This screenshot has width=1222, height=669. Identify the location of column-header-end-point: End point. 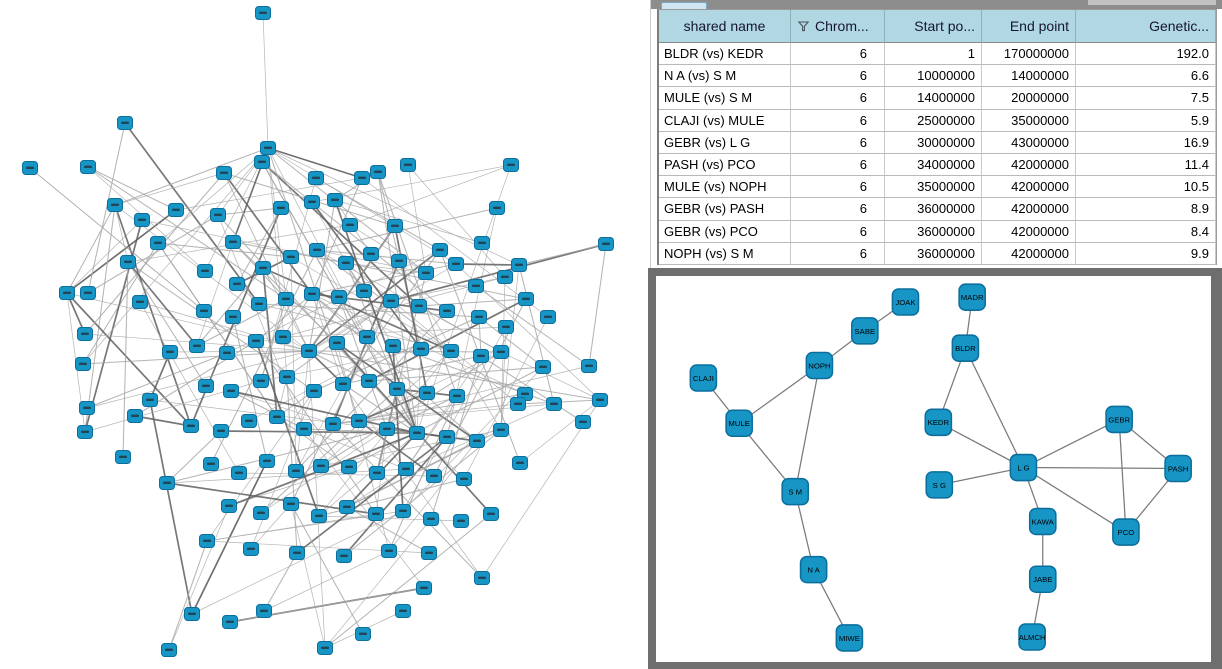
(1029, 26).